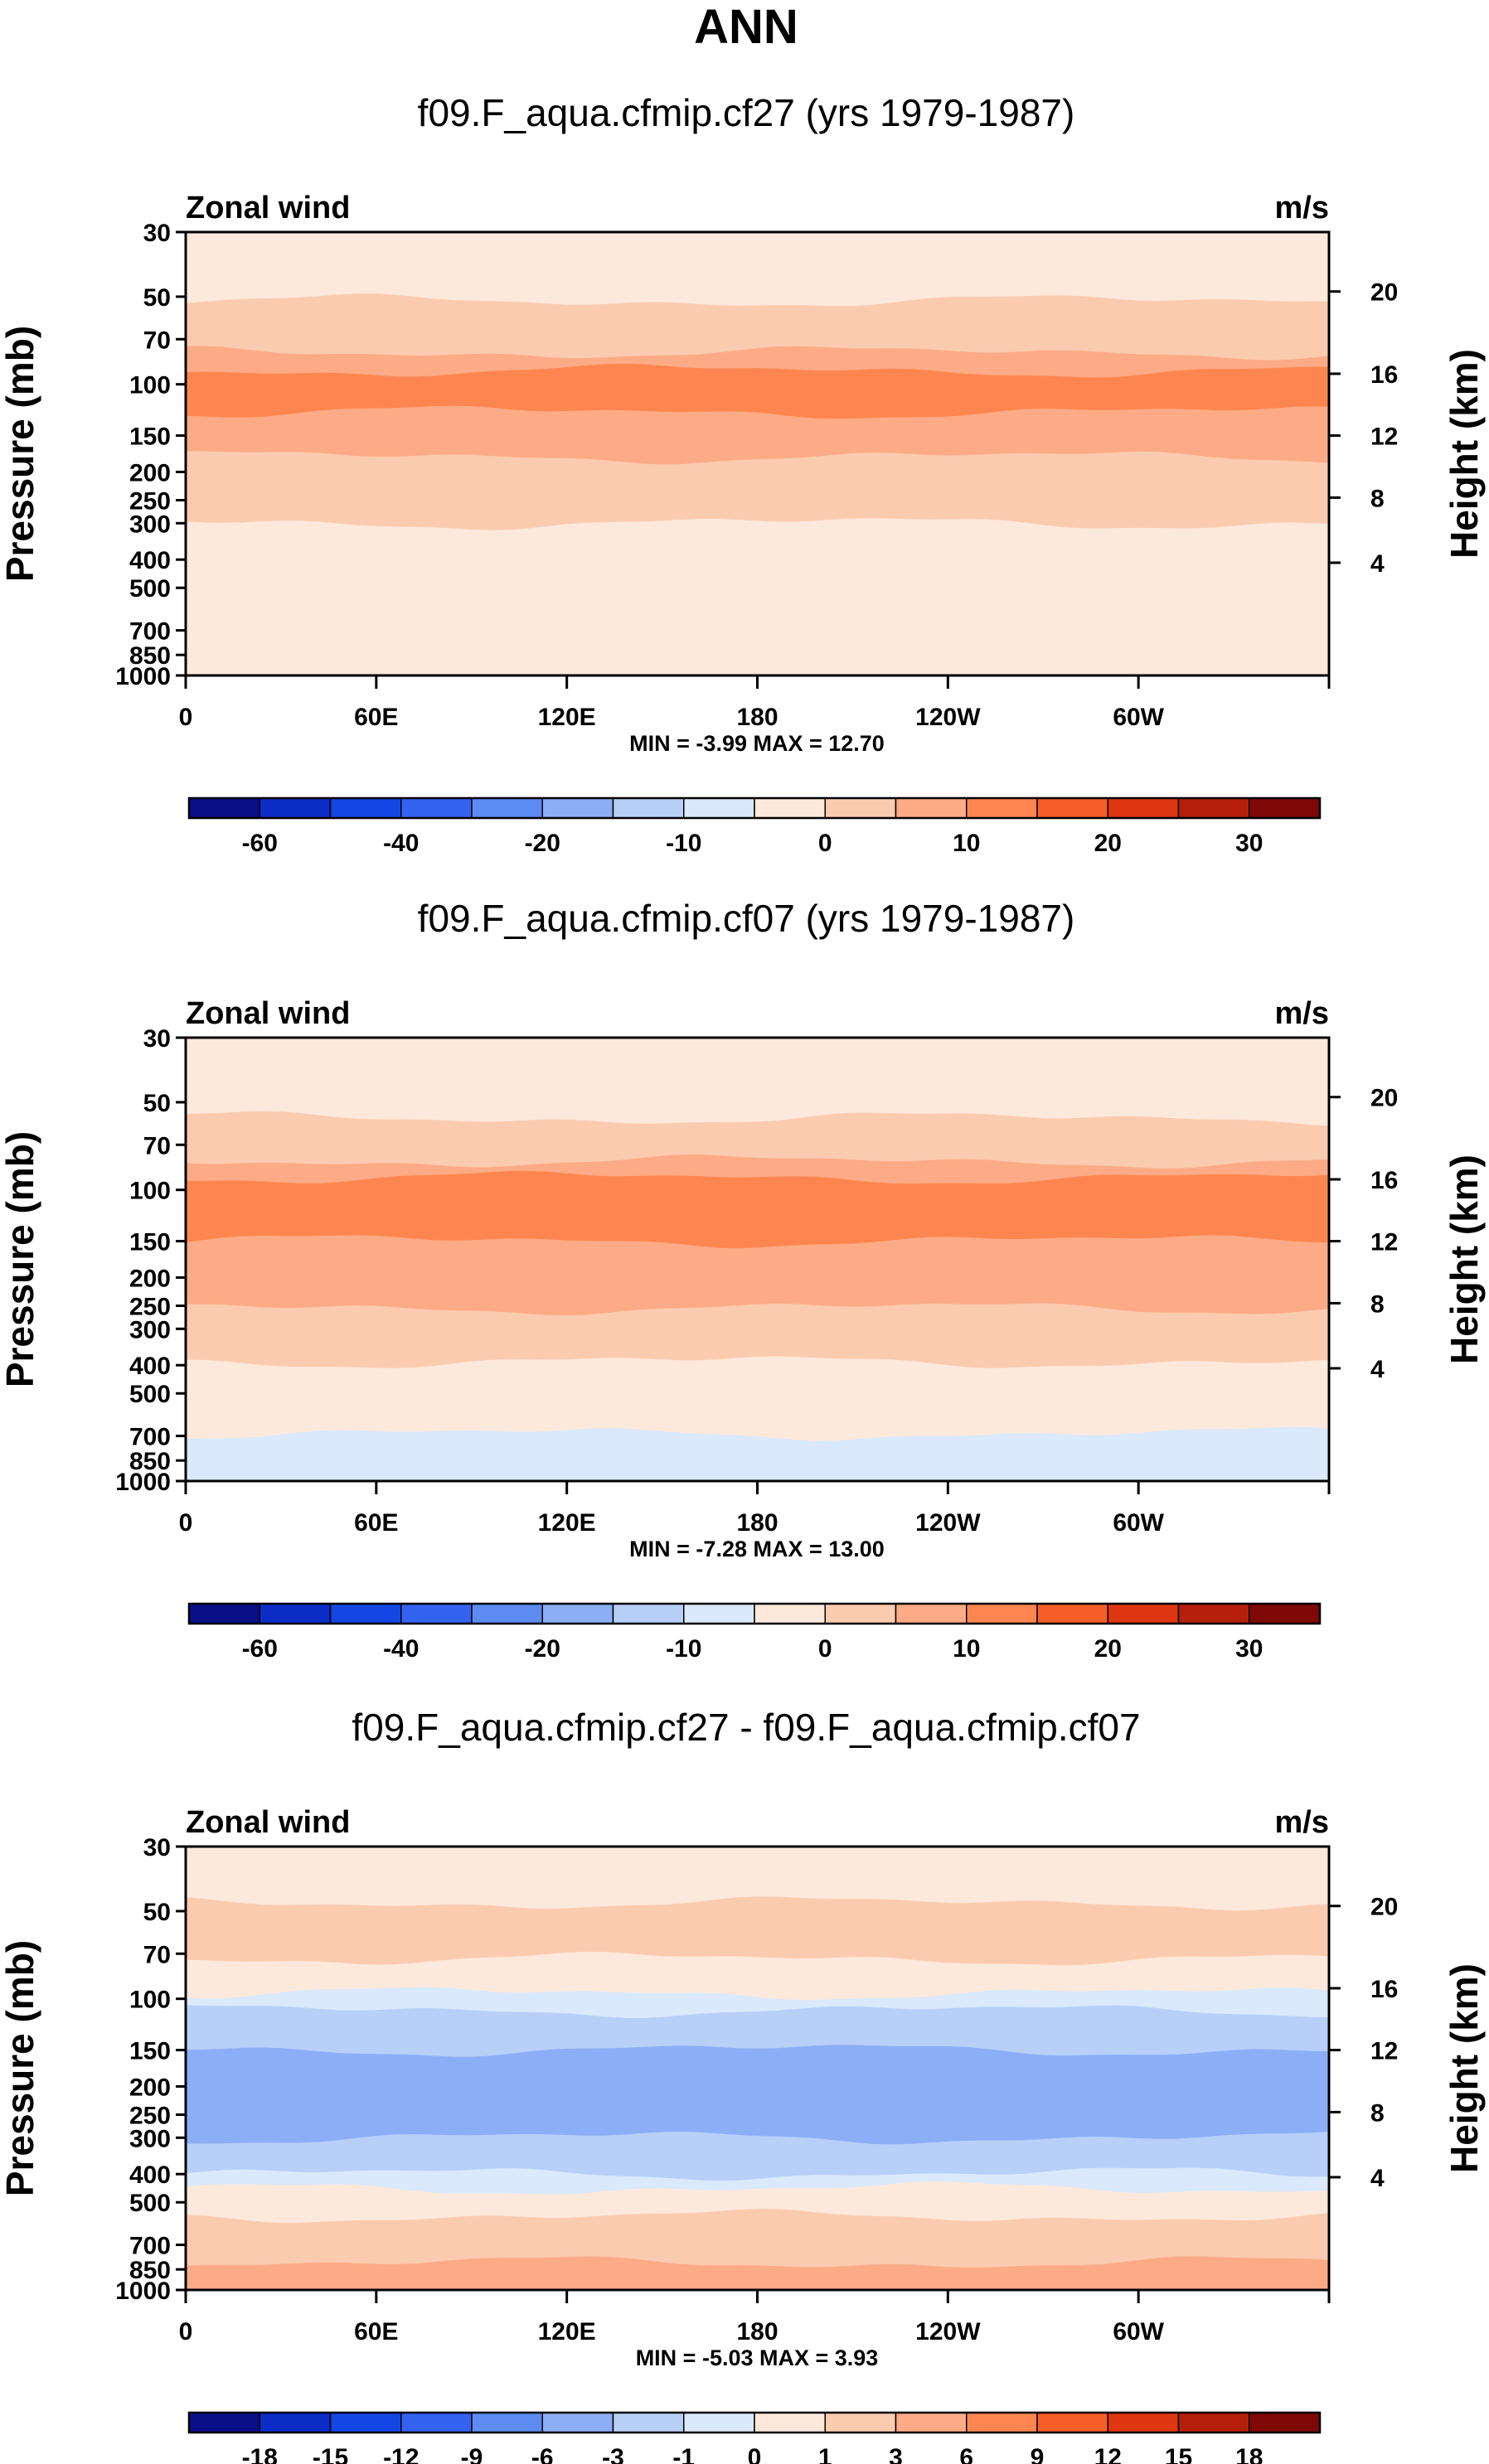 Image resolution: width=1489 pixels, height=2464 pixels. Describe the element at coordinates (746, 27) in the screenshot. I see `page-title: ANN` at that location.